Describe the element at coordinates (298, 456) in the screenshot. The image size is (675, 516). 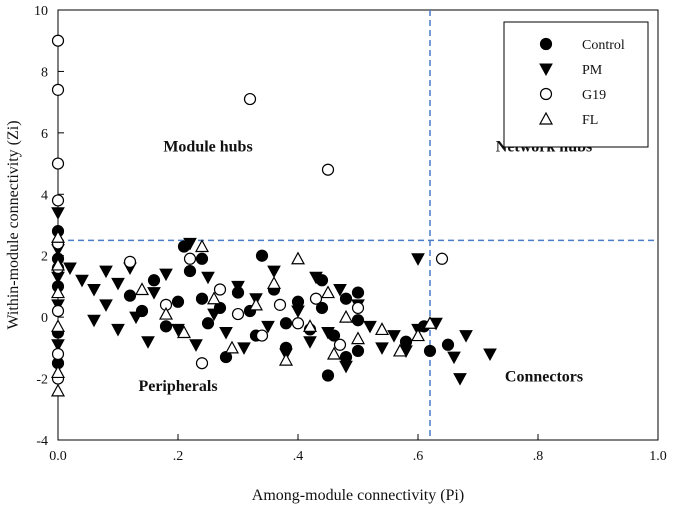
I see `x-tick-label: .4` at that location.